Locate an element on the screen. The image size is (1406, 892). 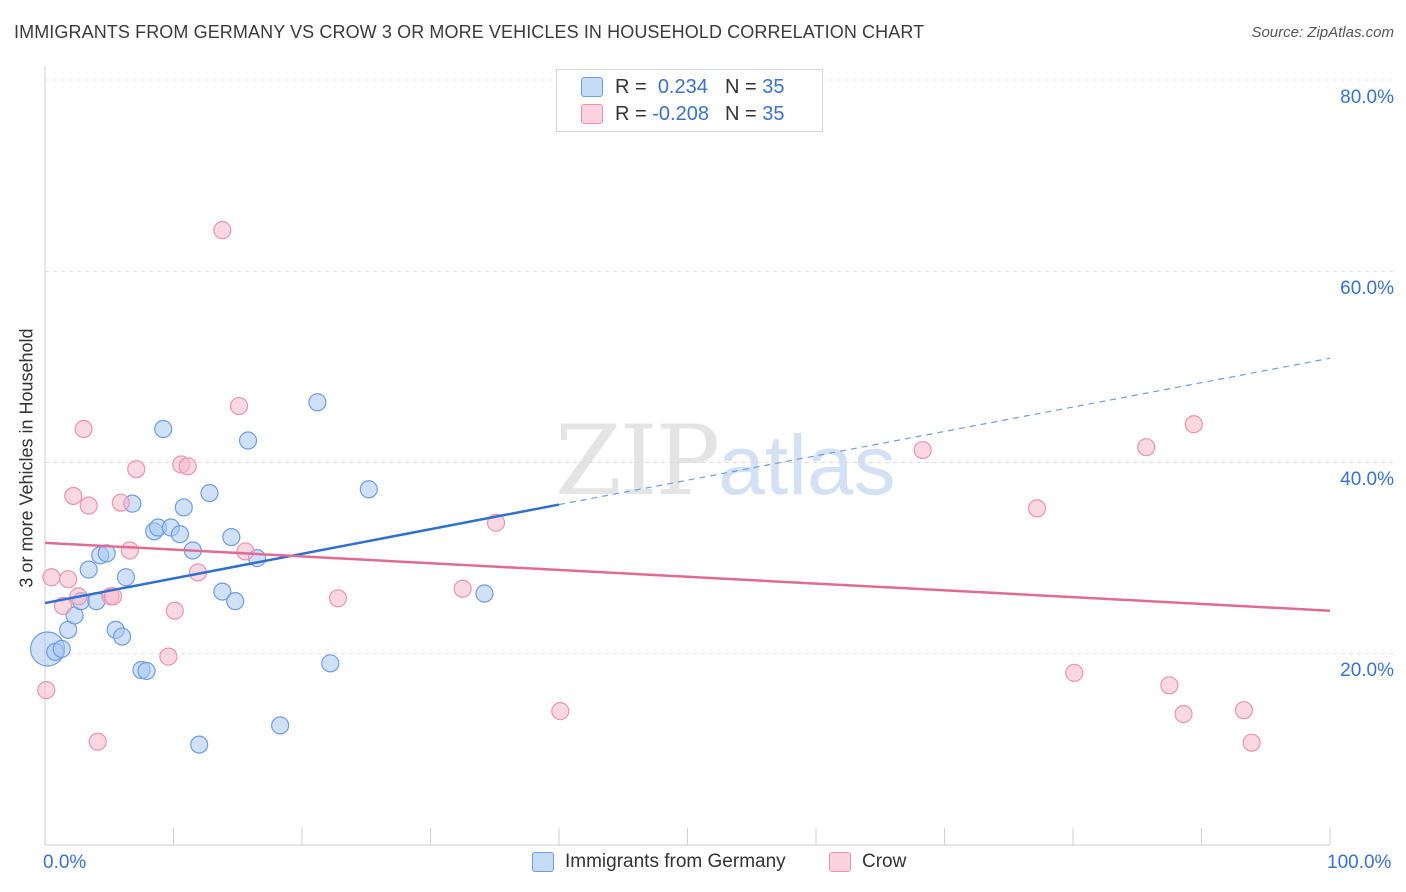
n-value-crow: 35 is located at coordinates (773, 113).